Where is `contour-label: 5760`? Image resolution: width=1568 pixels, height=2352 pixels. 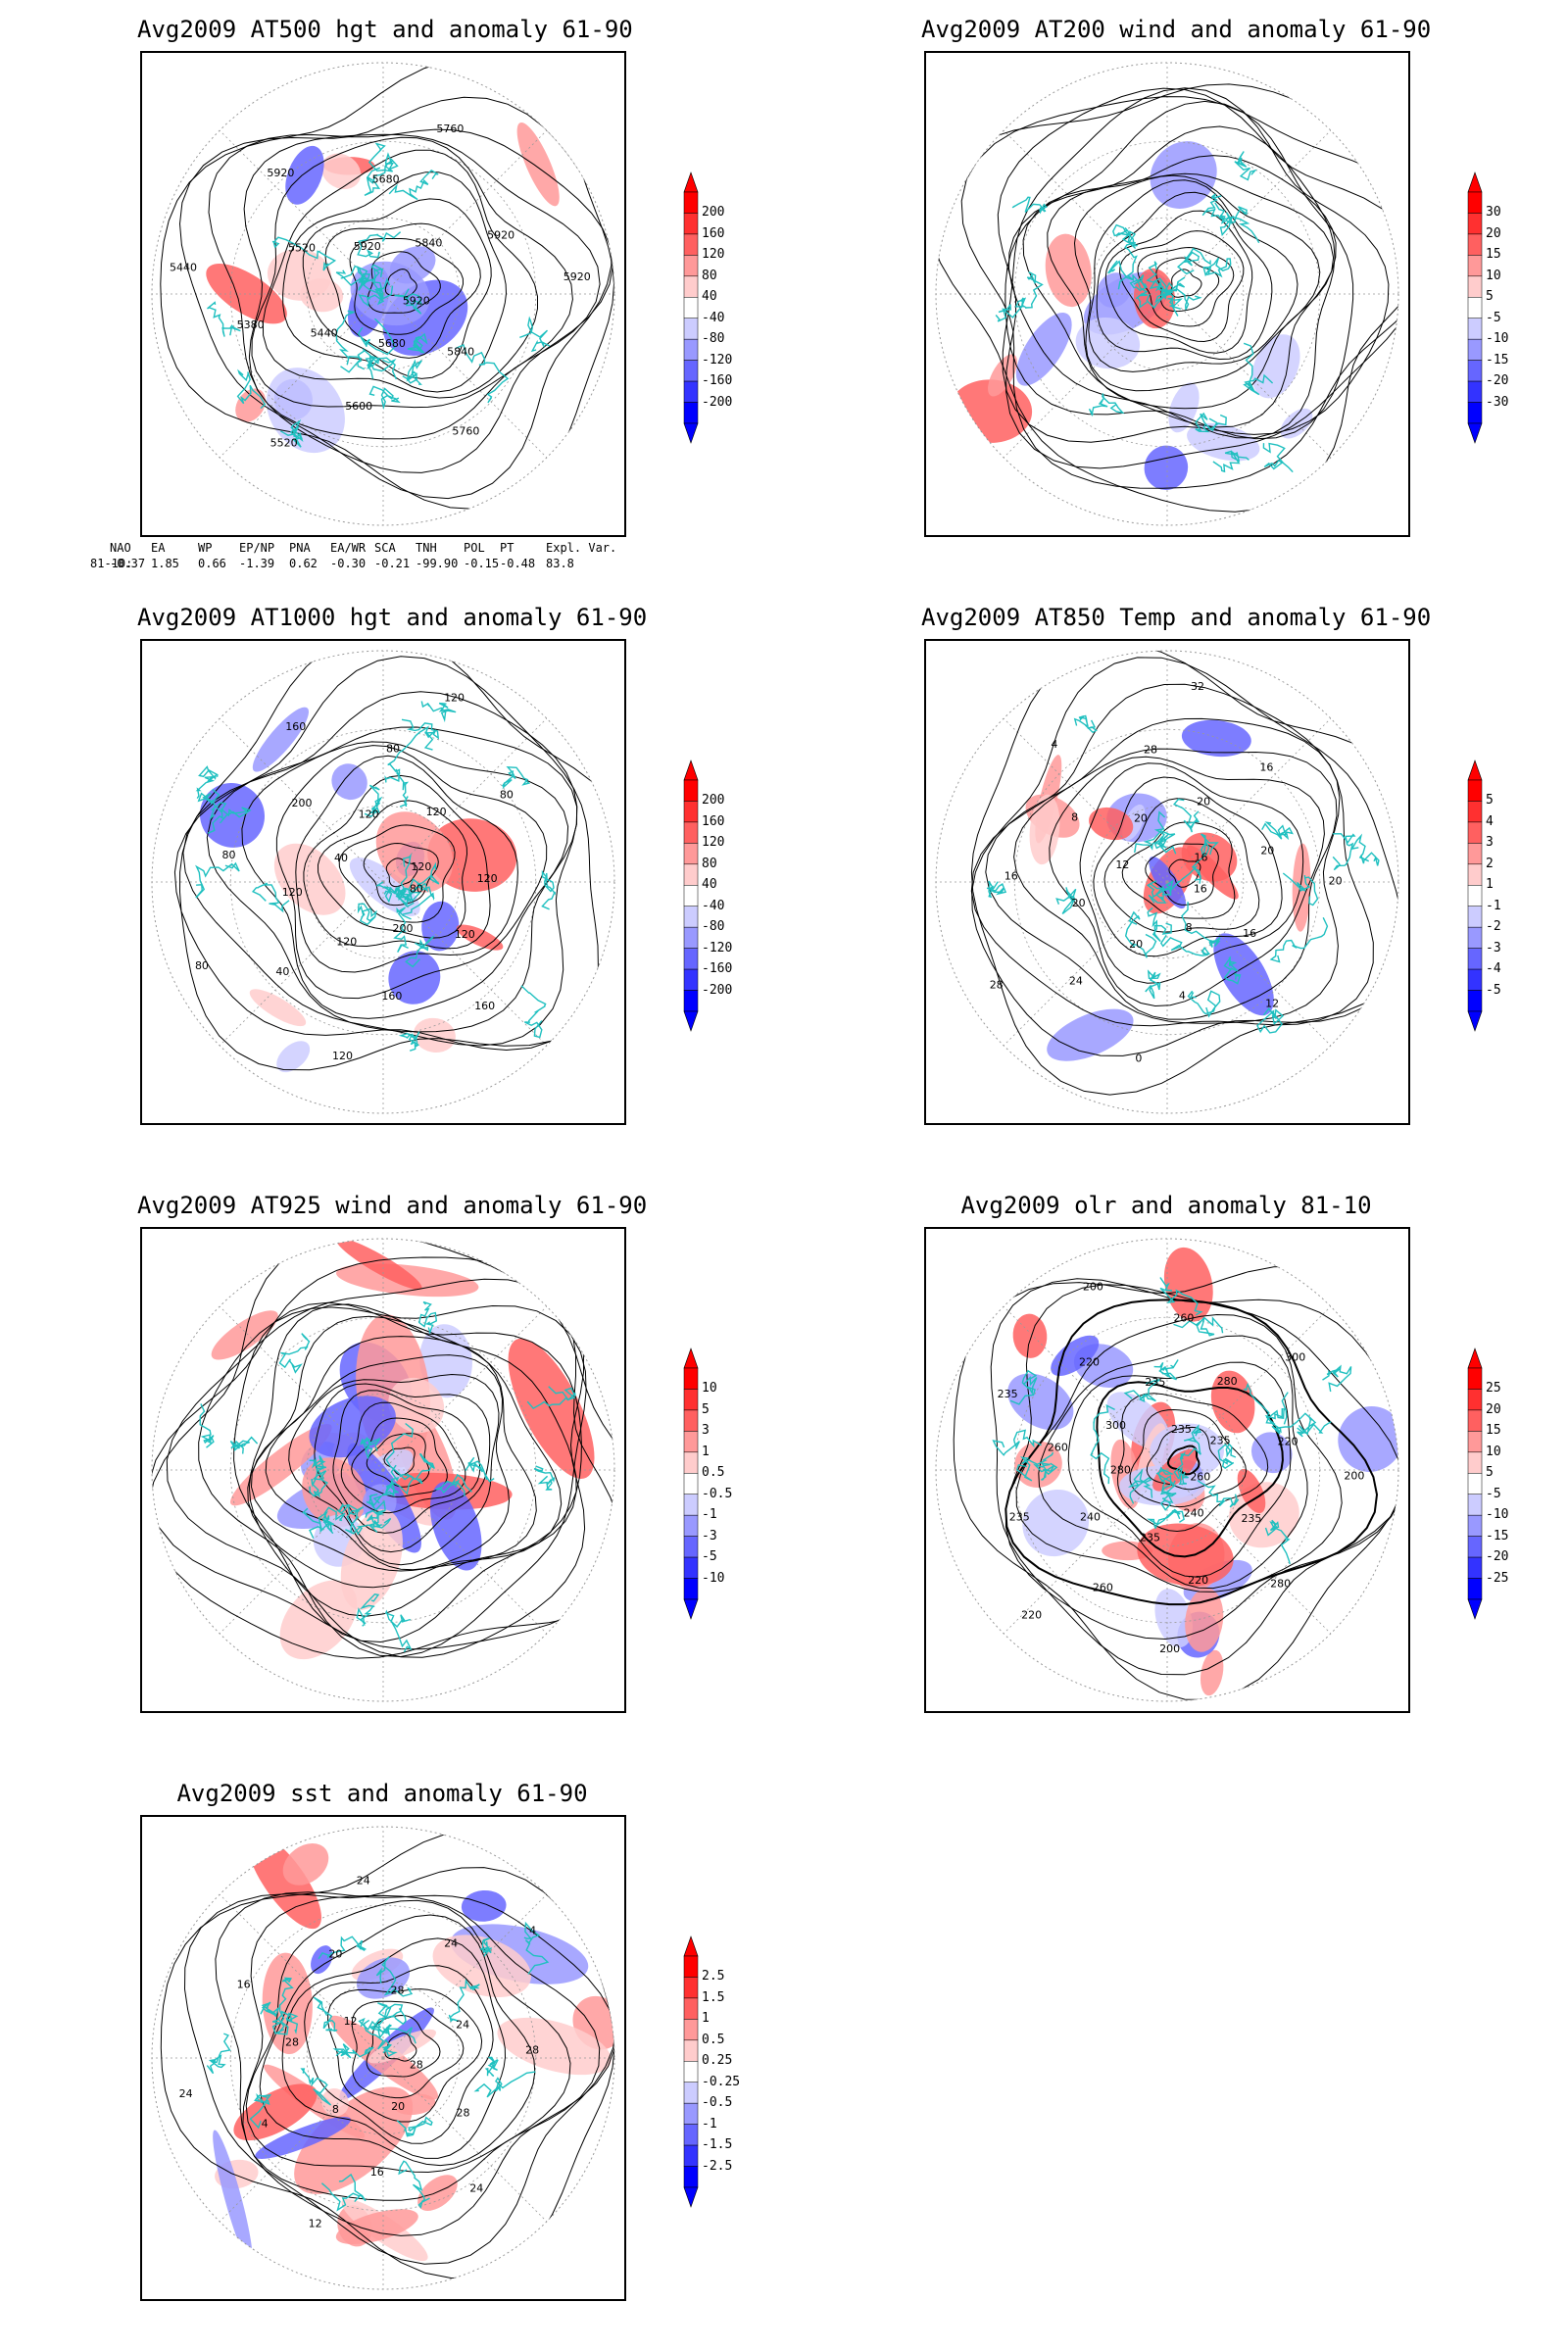
contour-label: 5760 is located at coordinates (465, 430).